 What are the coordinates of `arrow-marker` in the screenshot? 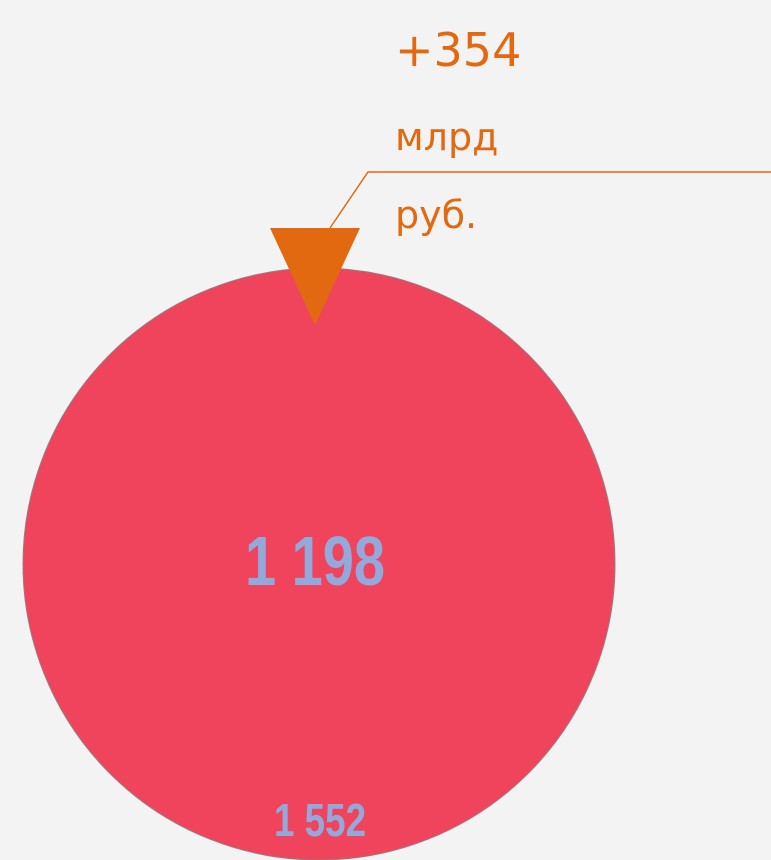 It's located at (315, 276).